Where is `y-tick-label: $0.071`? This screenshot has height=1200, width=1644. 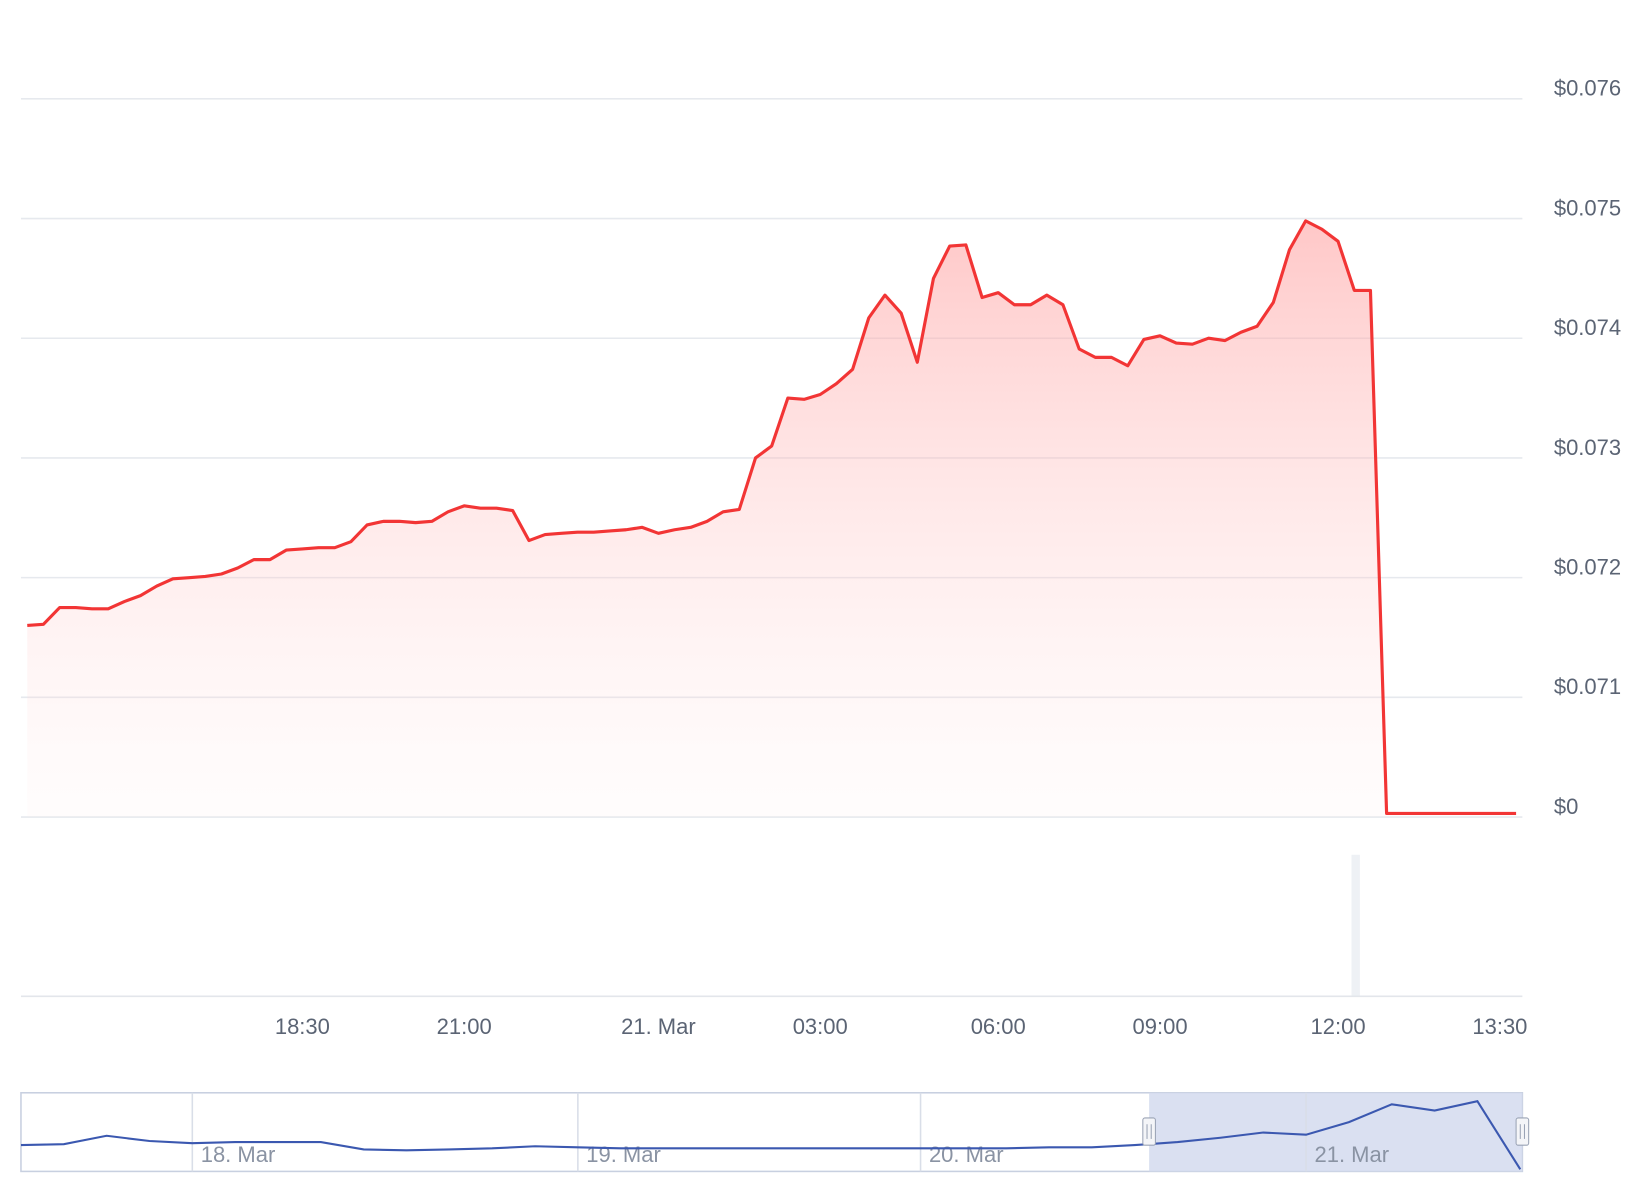
y-tick-label: $0.071 is located at coordinates (1587, 686).